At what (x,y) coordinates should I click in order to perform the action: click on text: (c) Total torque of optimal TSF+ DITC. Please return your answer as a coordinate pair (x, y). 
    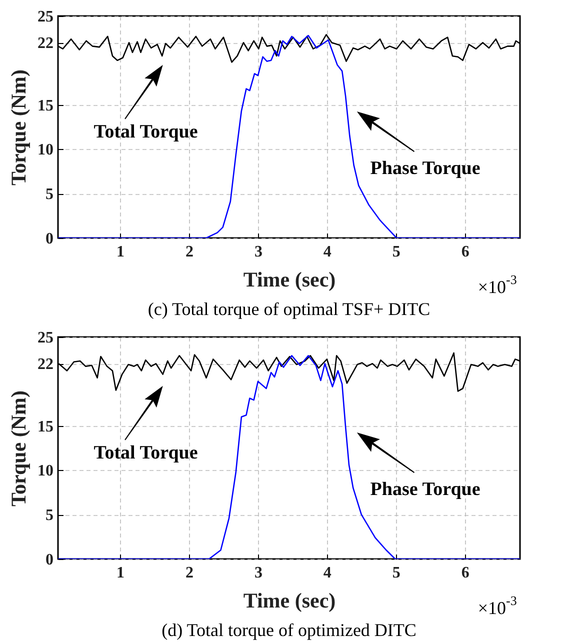
    Looking at the image, I should click on (289, 309).